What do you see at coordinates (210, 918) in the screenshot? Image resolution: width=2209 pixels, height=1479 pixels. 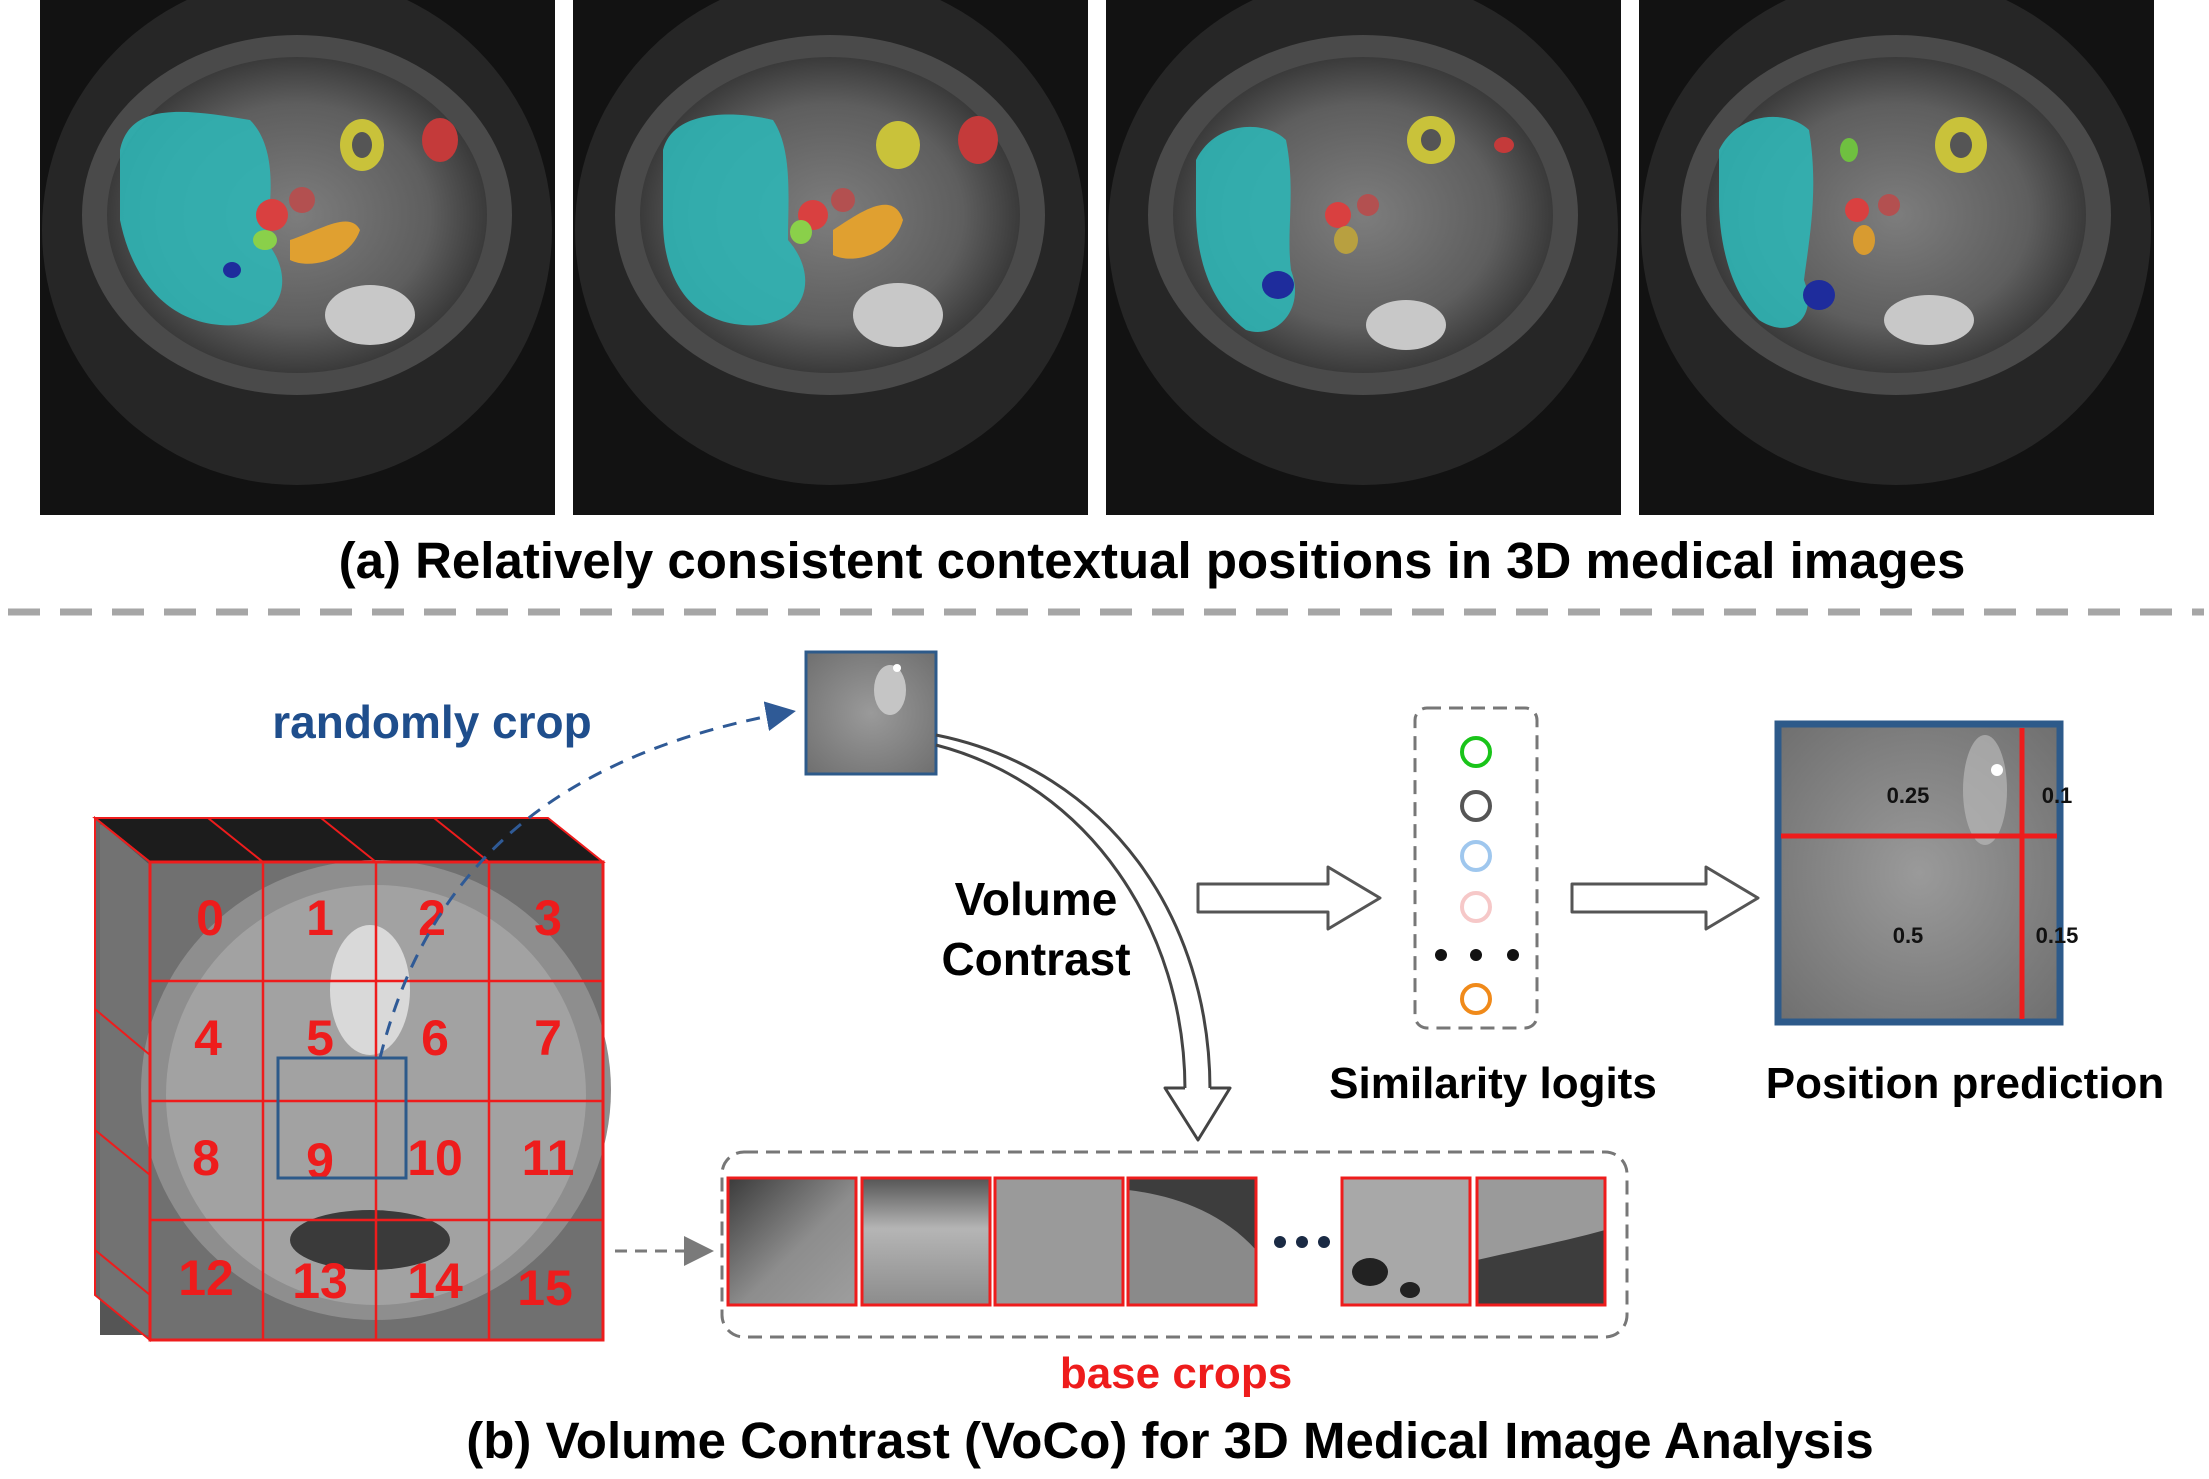 I see `grid-number: 0` at bounding box center [210, 918].